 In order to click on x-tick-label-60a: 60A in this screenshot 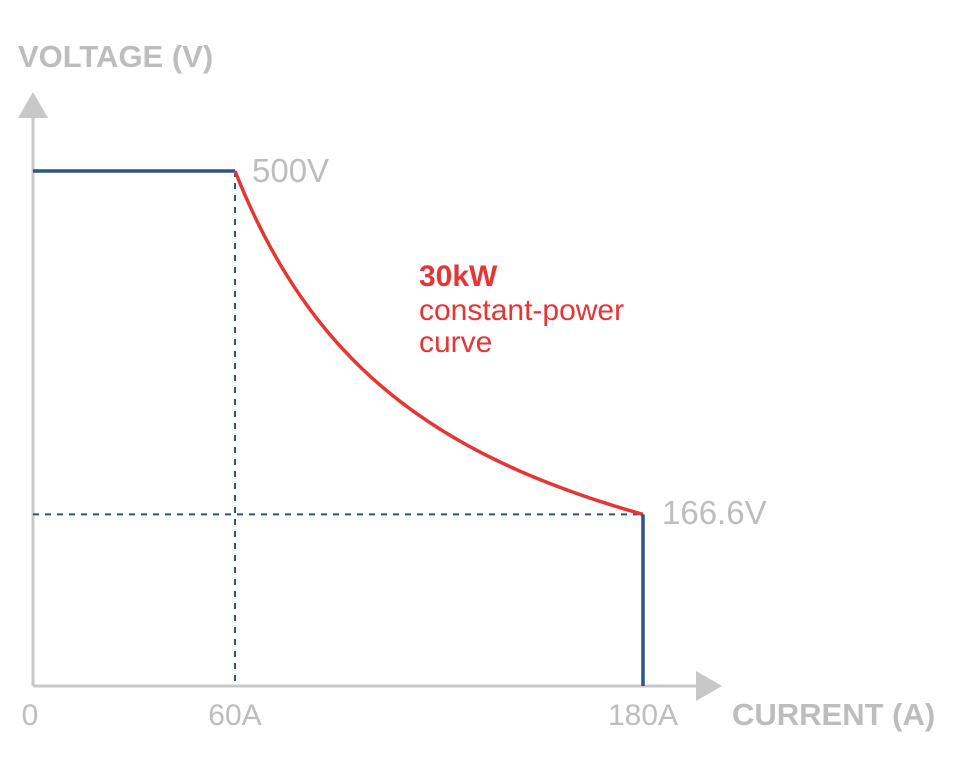, I will do `click(234, 715)`.